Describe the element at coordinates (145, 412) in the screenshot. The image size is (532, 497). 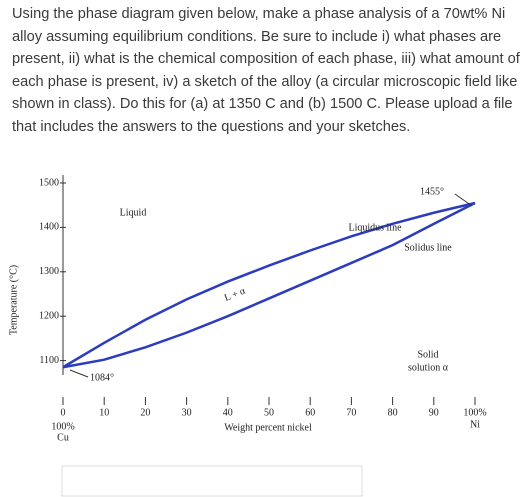
I see `x-tick-label: 20` at that location.